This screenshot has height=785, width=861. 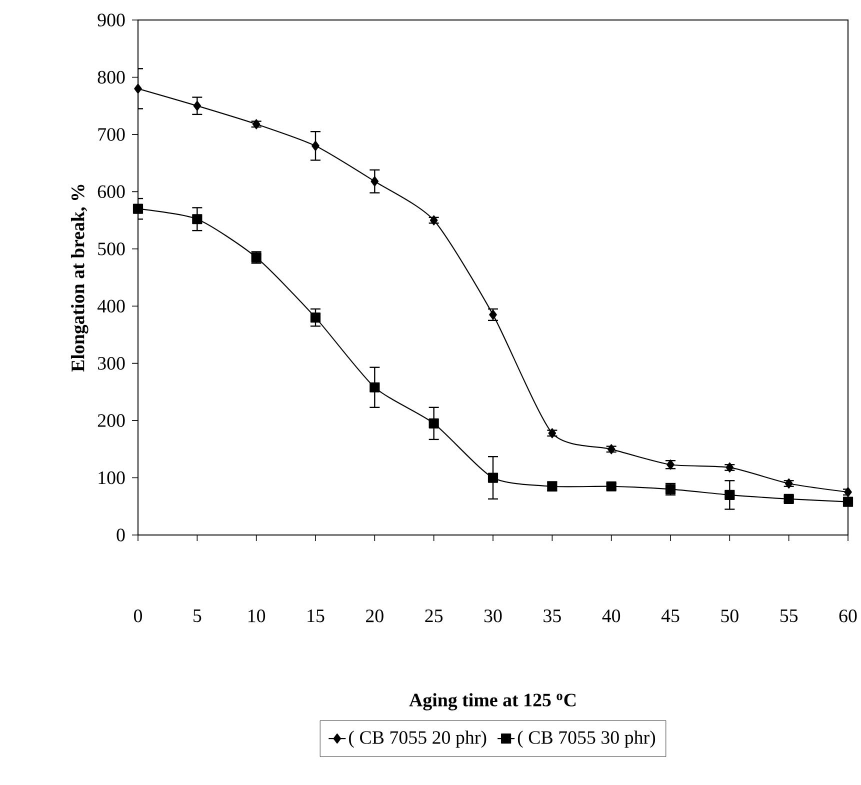 What do you see at coordinates (111, 249) in the screenshot?
I see `y-tick-label: 500` at bounding box center [111, 249].